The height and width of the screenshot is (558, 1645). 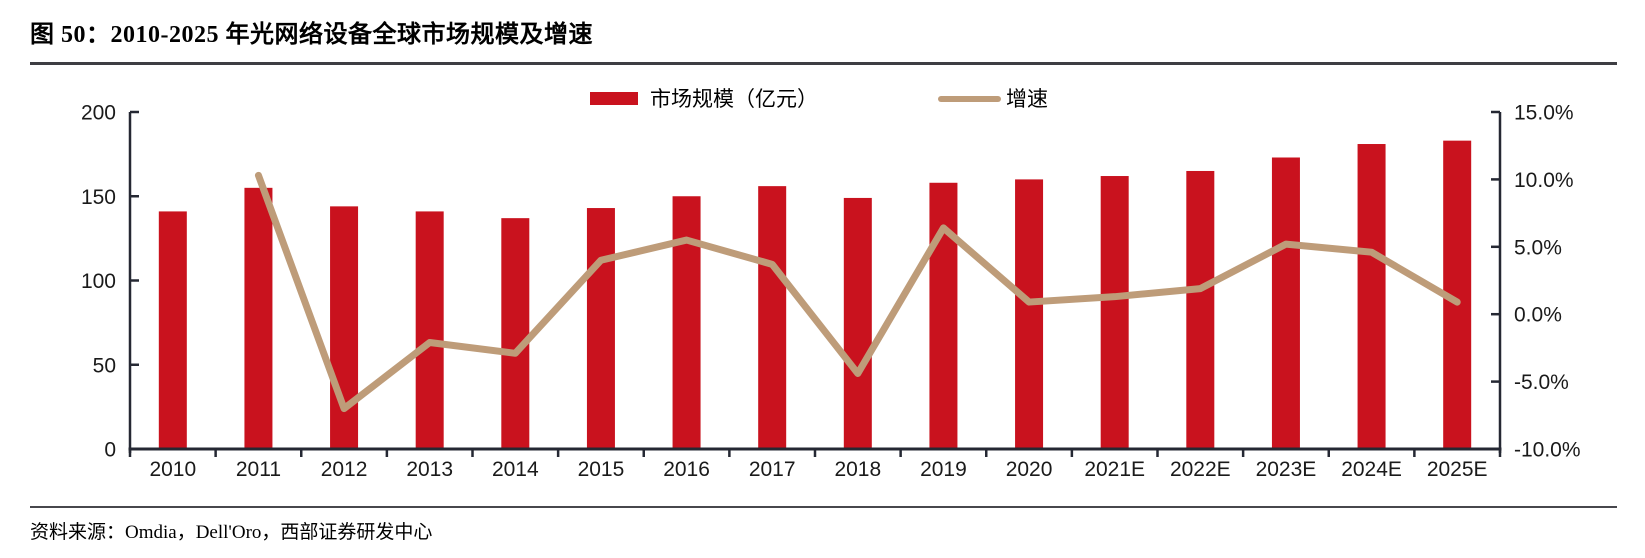 What do you see at coordinates (857, 323) in the screenshot?
I see `bar-2018` at bounding box center [857, 323].